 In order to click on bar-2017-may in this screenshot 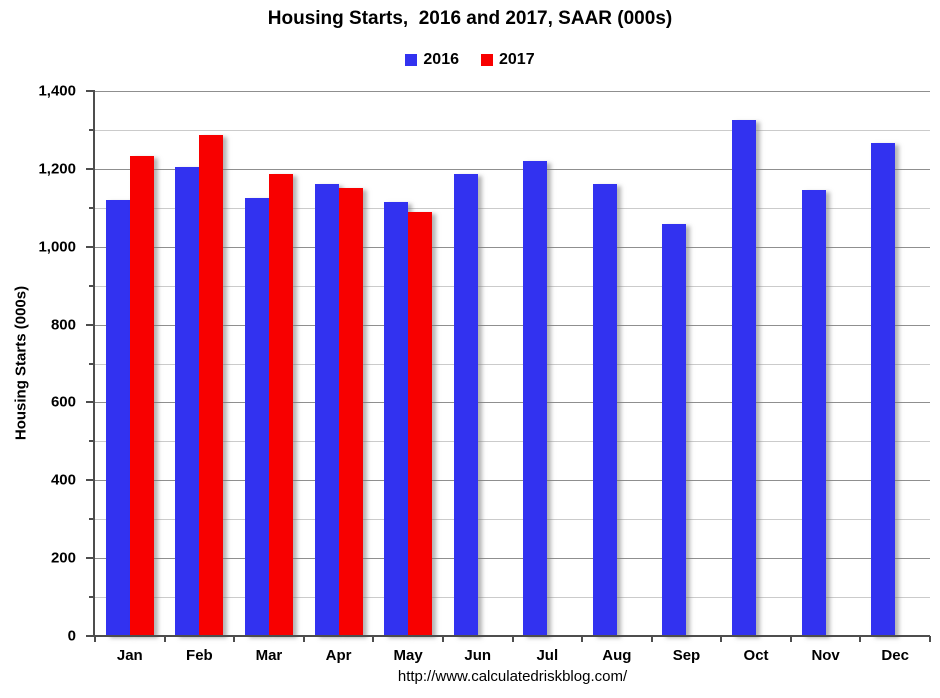, I will do `click(420, 423)`.